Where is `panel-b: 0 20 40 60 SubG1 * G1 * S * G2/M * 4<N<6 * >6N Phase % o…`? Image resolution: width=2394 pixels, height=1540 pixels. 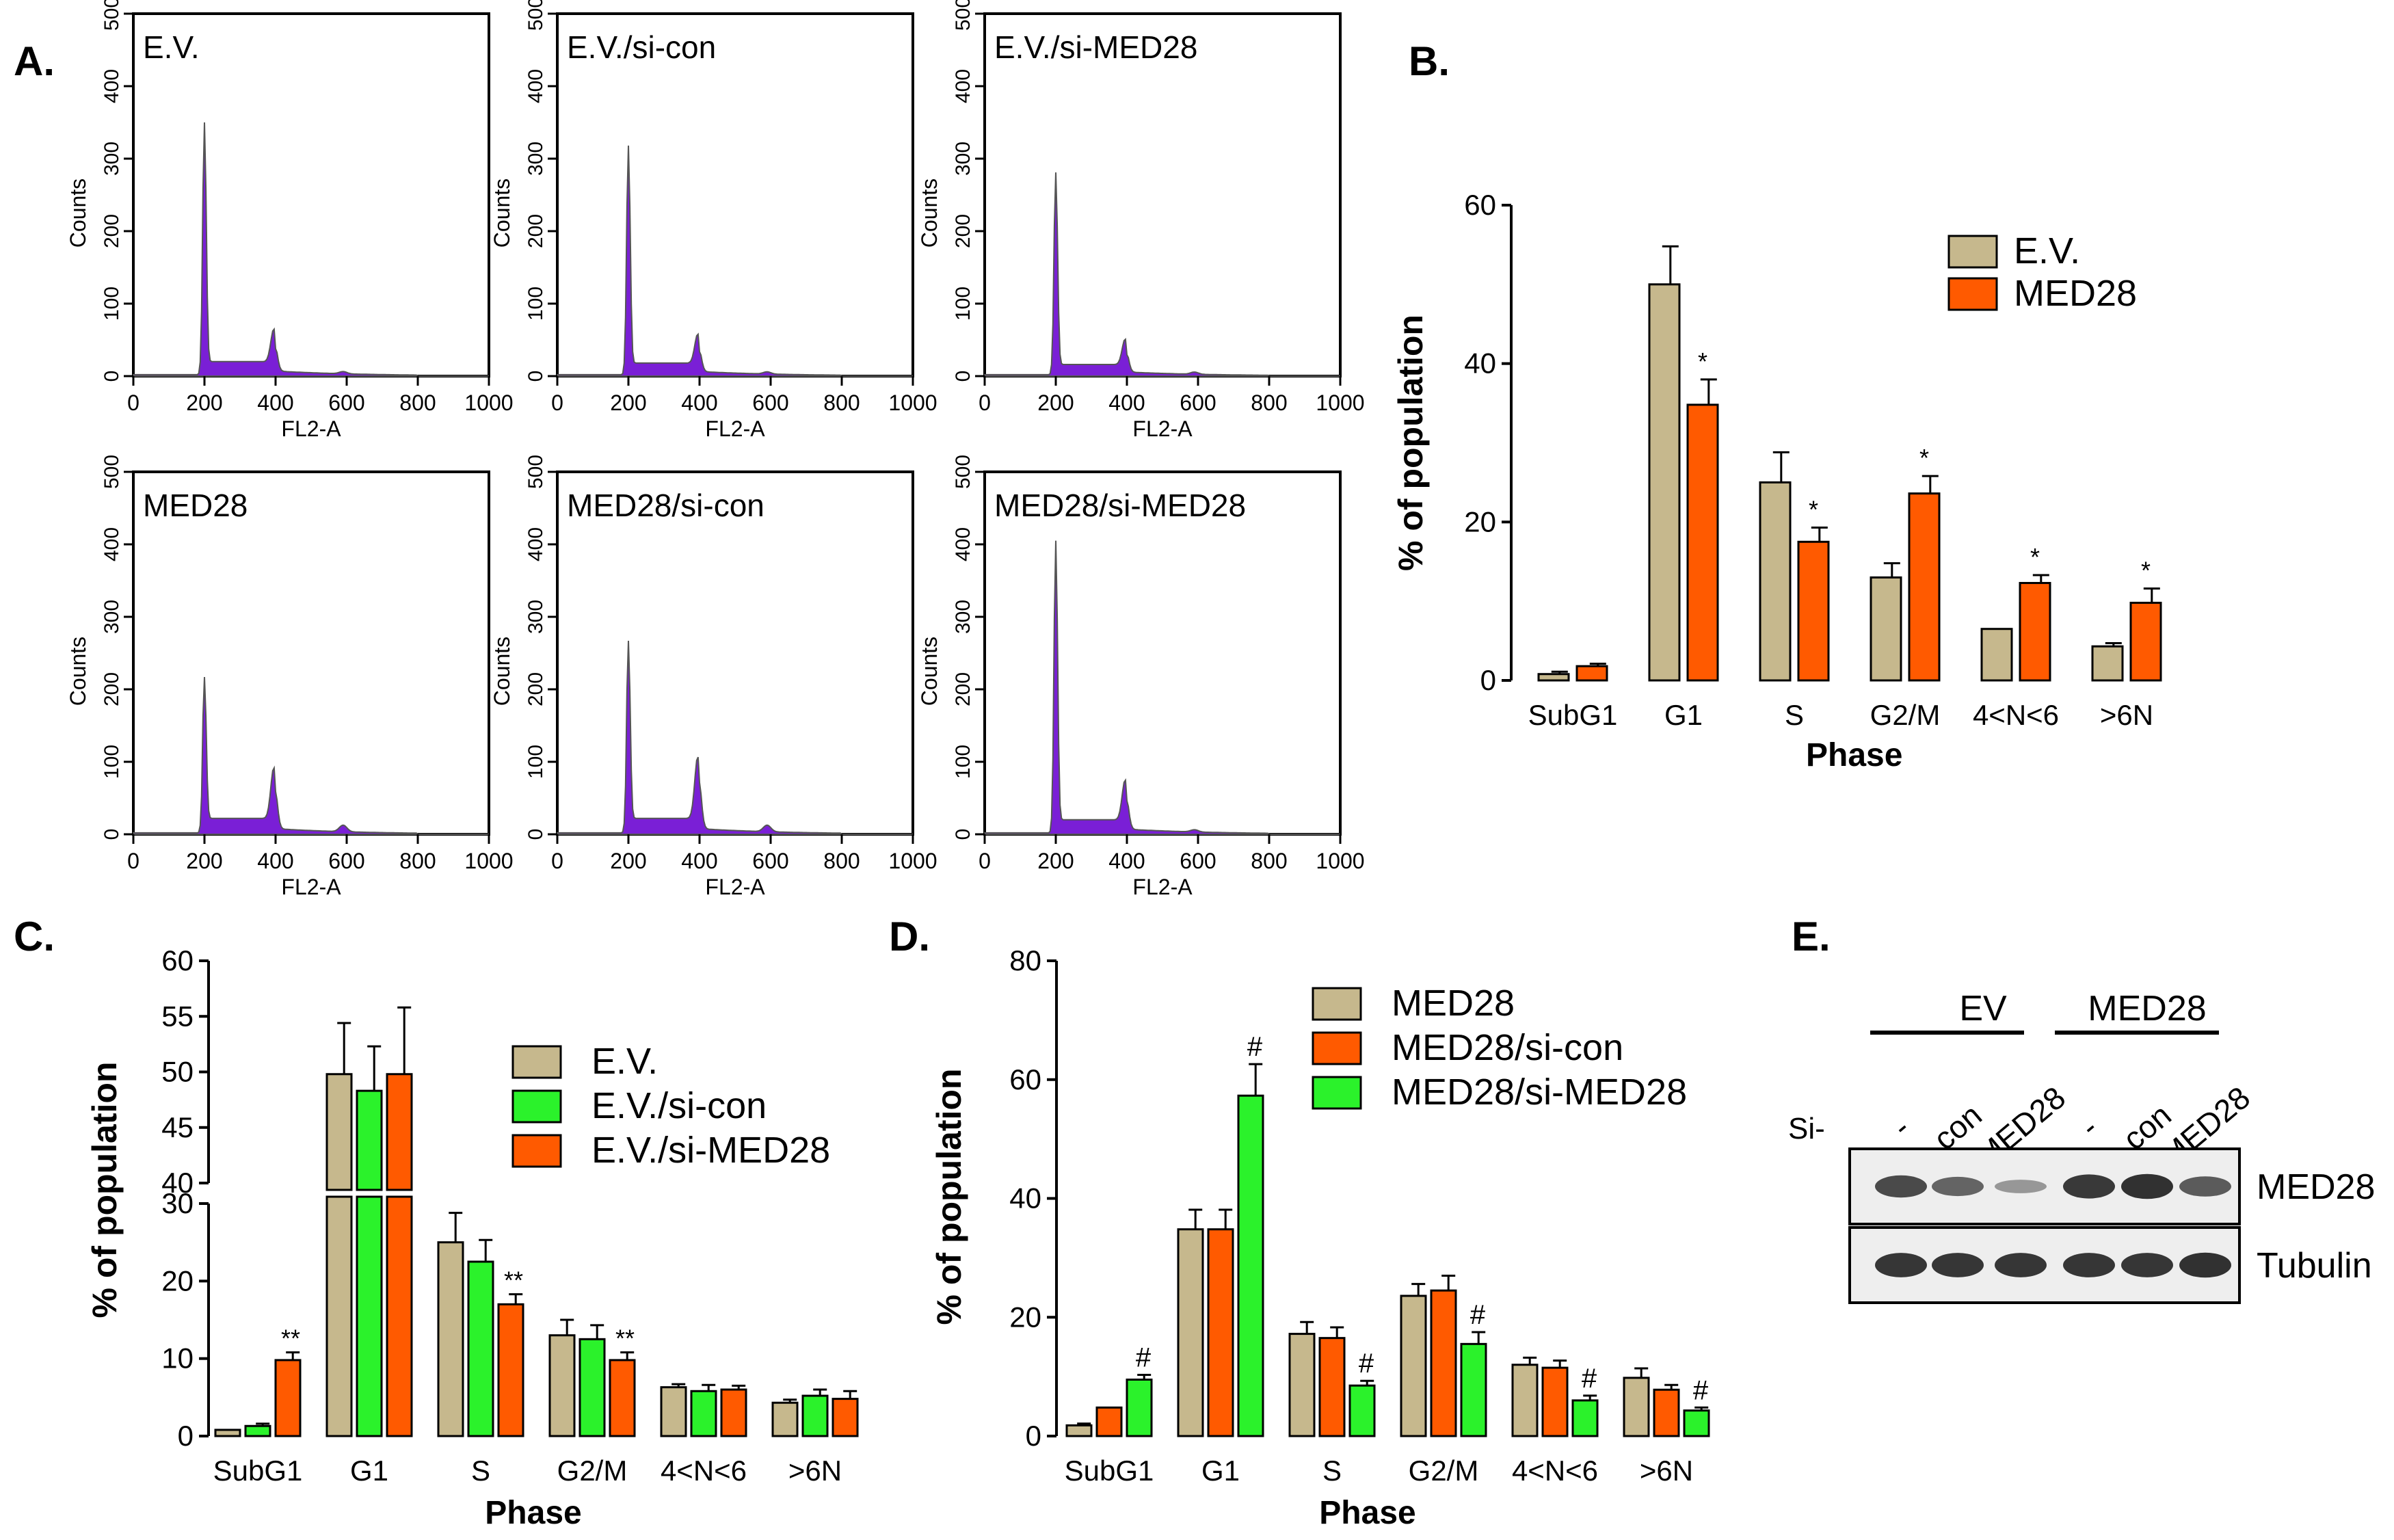
panel-b: 0 20 40 60 SubG1 * G1 * S * G2/M * 4<N<6 * >6N Phase % o… is located at coordinates (1777, 481).